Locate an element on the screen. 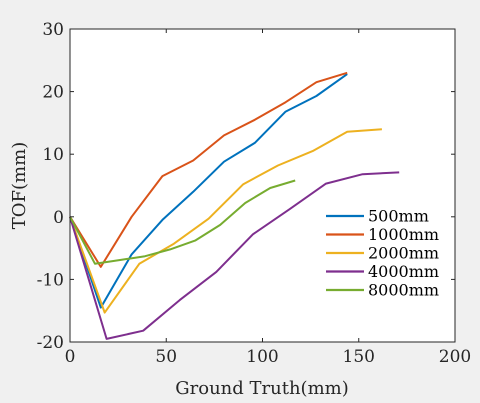 The image size is (480, 403). x-tick-label: 0 is located at coordinates (70, 357).